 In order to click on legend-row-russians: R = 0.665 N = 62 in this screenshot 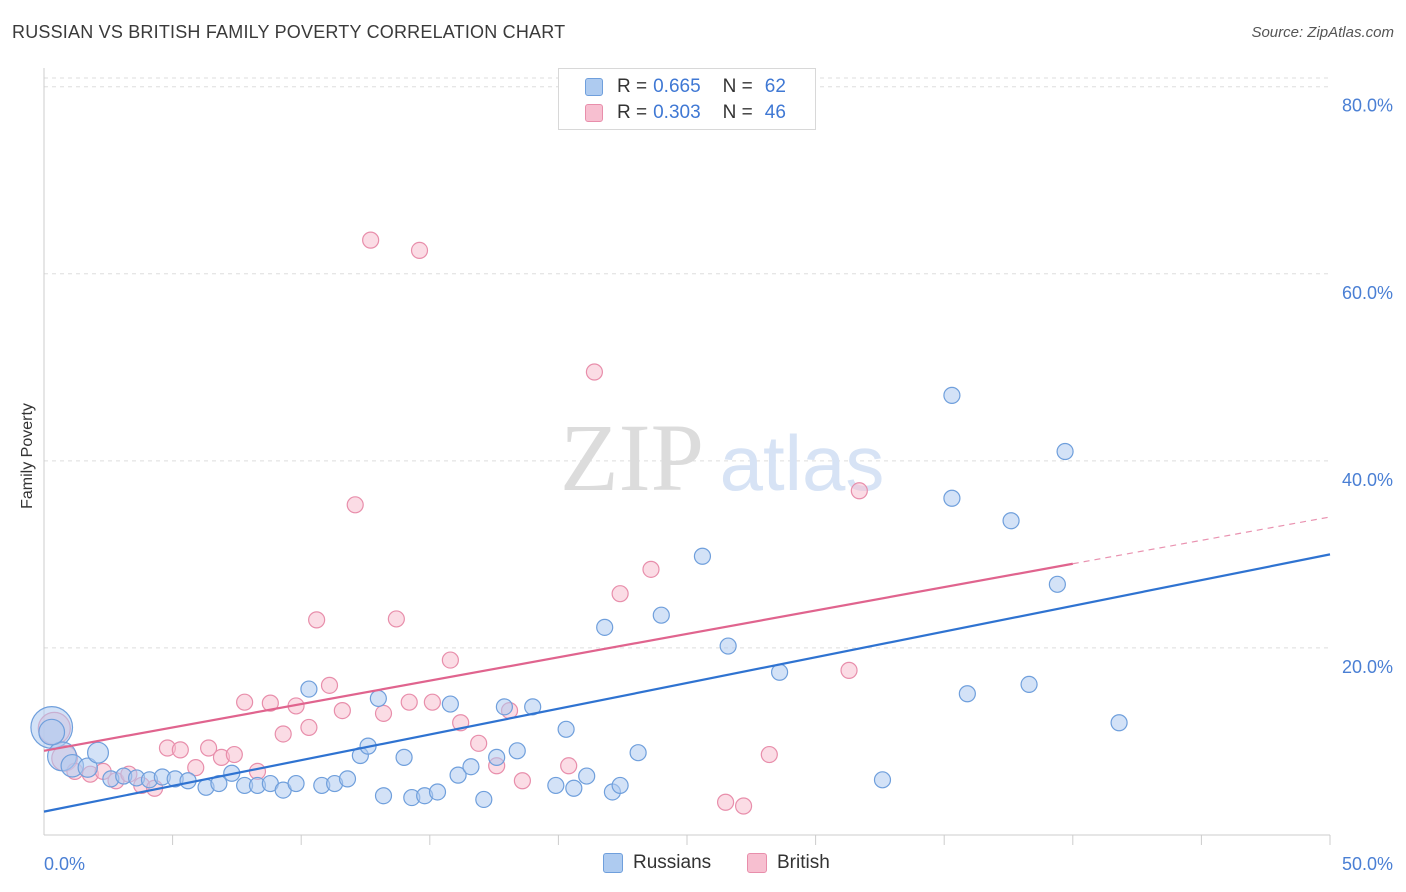, I will do `click(685, 87)`.